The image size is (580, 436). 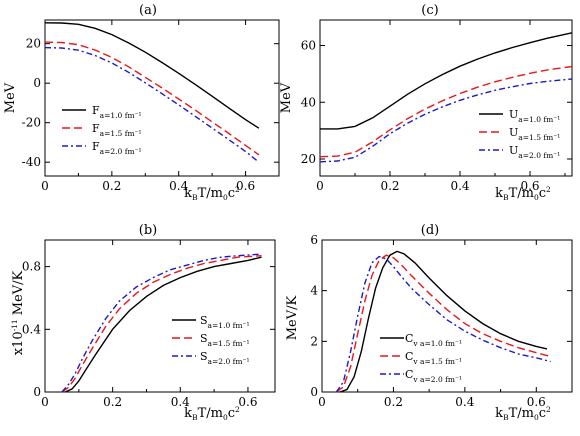 I want to click on legend-entry: Cv a=1.0 fm⁻¹, so click(x=433, y=340).